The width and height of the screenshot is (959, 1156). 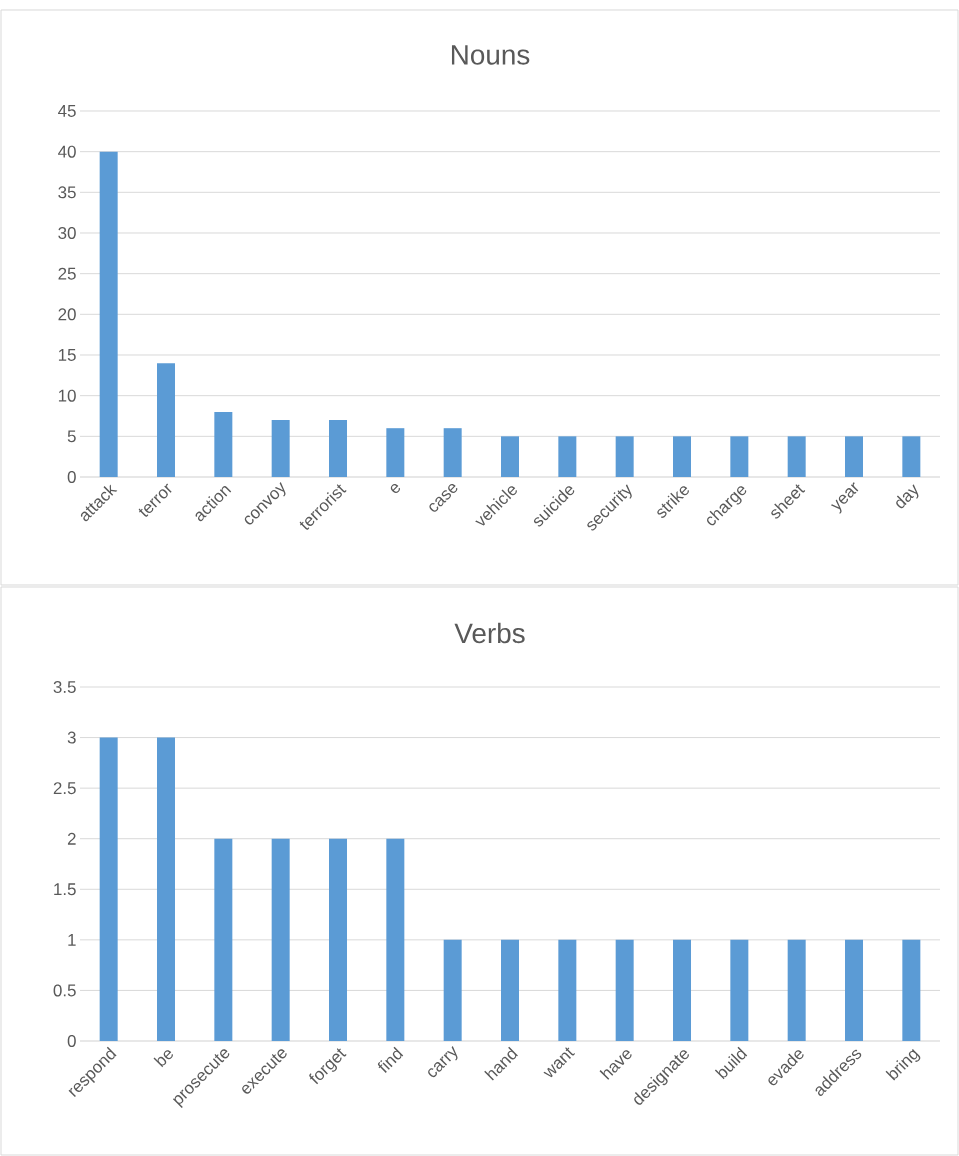 What do you see at coordinates (67, 355) in the screenshot?
I see `y-tick-label: 15` at bounding box center [67, 355].